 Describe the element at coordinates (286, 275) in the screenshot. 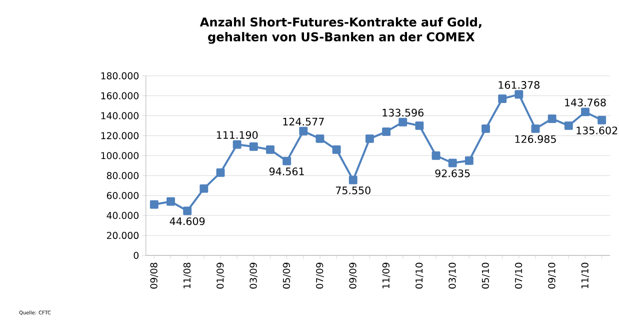

I see `x-tick-label: 05/09` at that location.